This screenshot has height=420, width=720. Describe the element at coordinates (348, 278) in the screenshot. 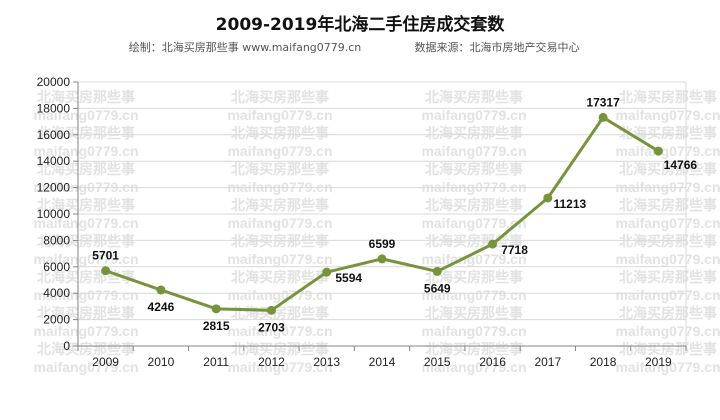

I see `data-label: 5594` at that location.